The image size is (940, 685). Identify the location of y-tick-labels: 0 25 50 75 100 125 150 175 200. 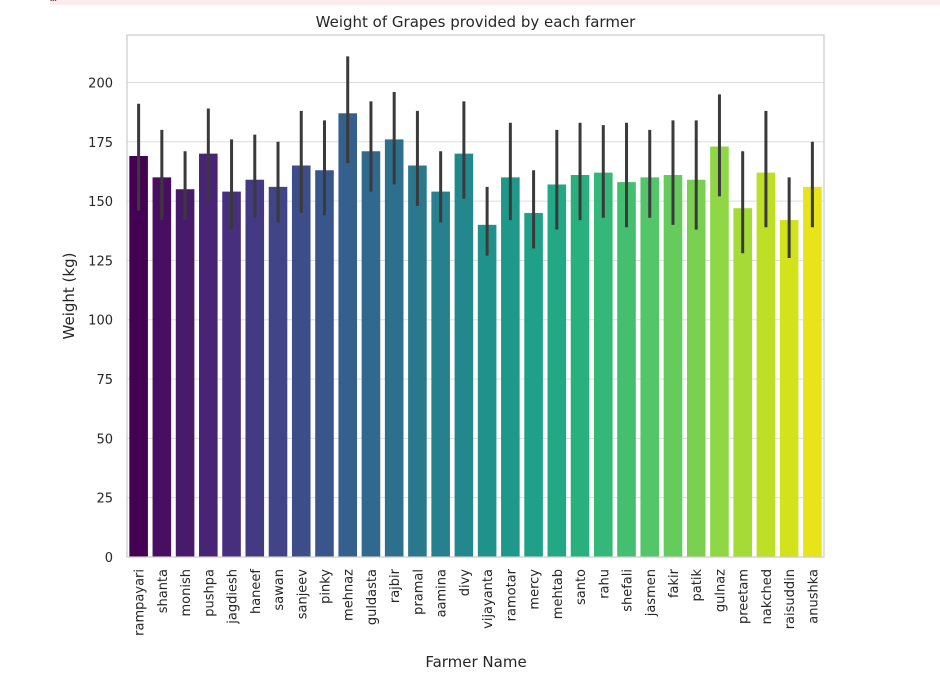
(100, 321).